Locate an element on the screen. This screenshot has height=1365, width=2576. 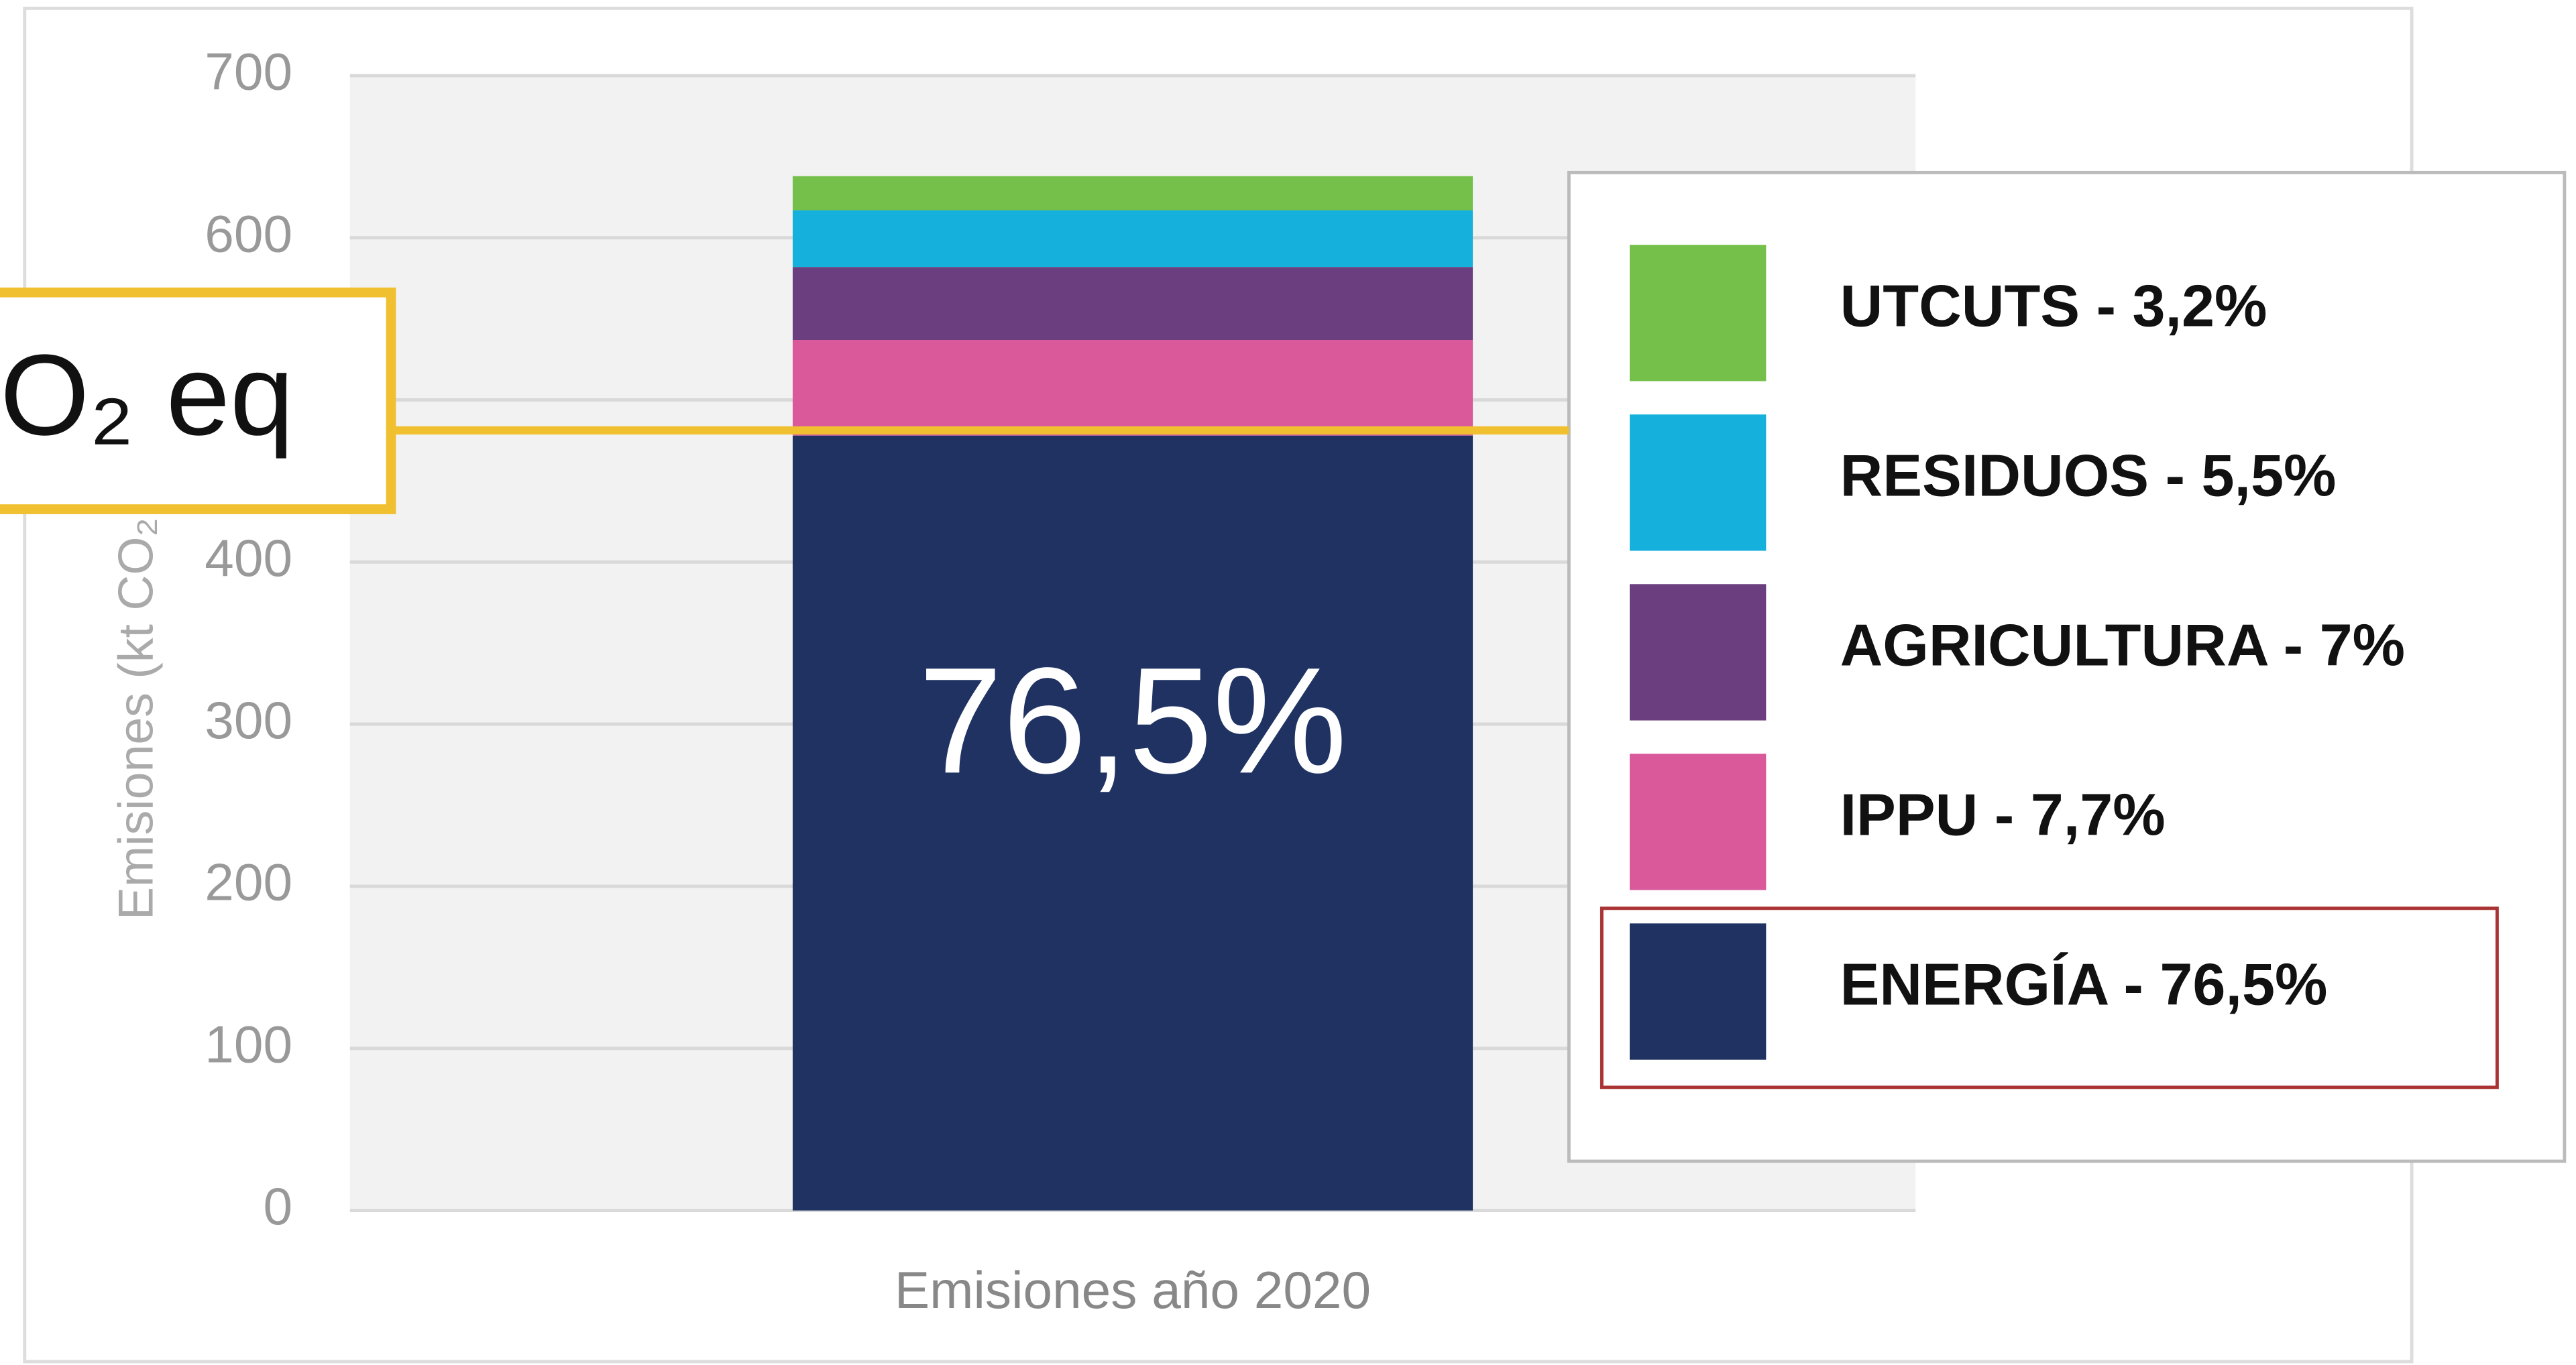
x-tick-label: Emisiones año 2020 is located at coordinates (1133, 1289).